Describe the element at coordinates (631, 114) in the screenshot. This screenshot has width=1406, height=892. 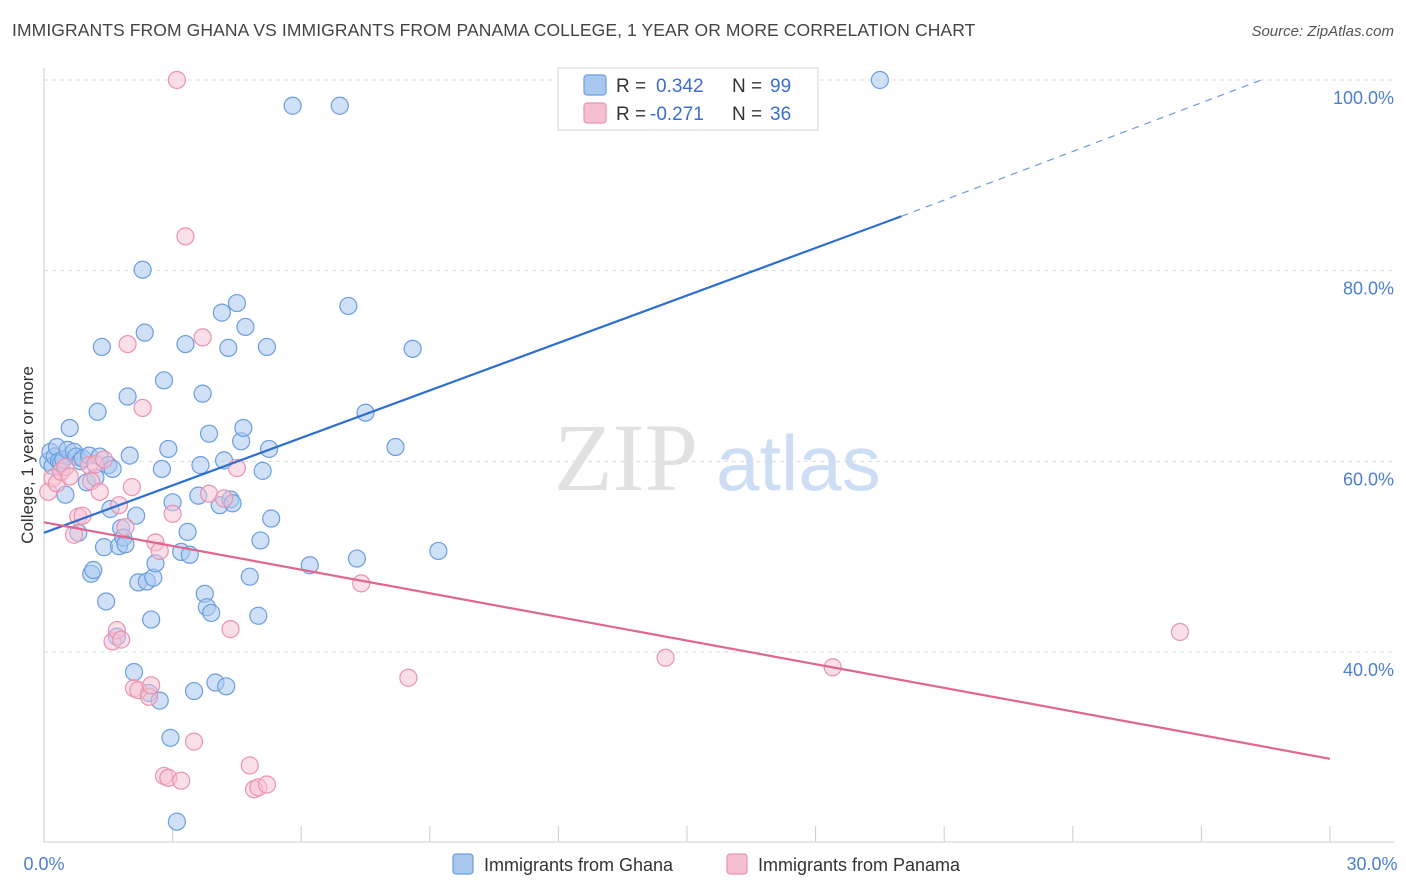
I see `legend-panama-r-label: R =` at that location.